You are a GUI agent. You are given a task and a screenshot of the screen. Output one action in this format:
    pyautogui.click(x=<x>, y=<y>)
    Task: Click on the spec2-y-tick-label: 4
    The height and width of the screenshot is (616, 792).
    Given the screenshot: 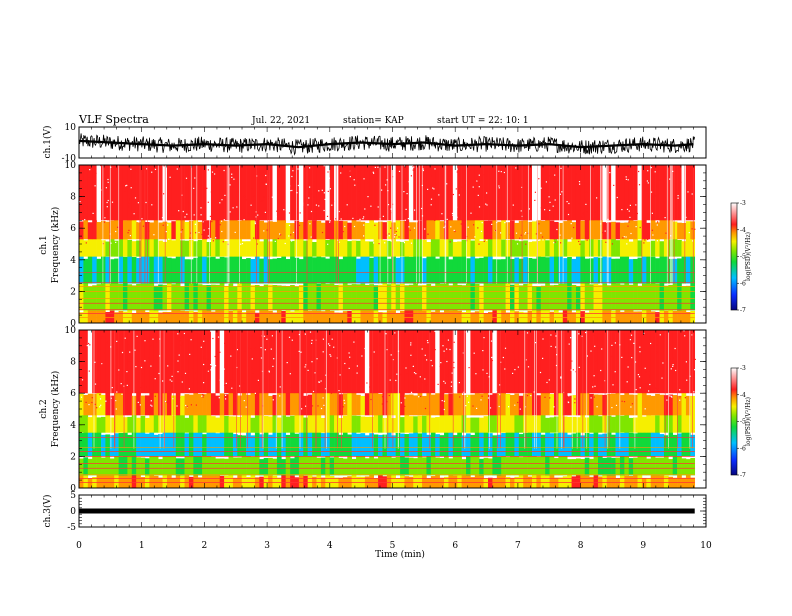 What is the action you would take?
    pyautogui.click(x=73, y=426)
    